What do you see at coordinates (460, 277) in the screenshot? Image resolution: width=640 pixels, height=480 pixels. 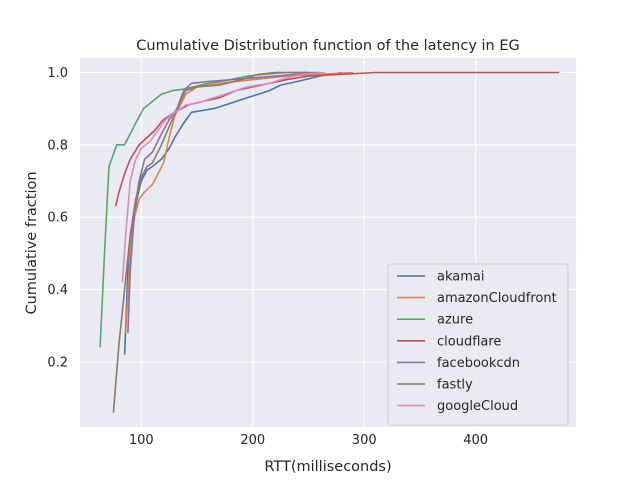 I see `legend-label-akamai: akamai` at bounding box center [460, 277].